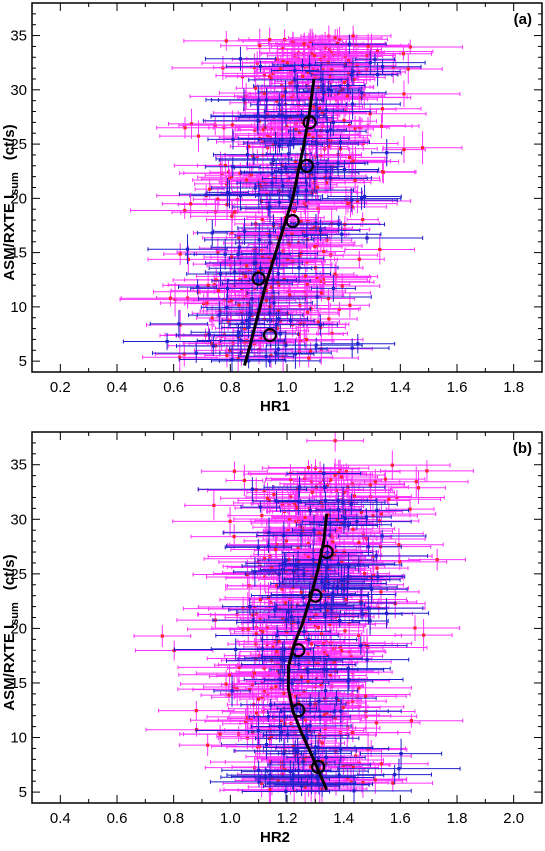 The width and height of the screenshot is (545, 851). Describe the element at coordinates (343, 387) in the screenshot. I see `x-tick-label: 1.2` at that location.